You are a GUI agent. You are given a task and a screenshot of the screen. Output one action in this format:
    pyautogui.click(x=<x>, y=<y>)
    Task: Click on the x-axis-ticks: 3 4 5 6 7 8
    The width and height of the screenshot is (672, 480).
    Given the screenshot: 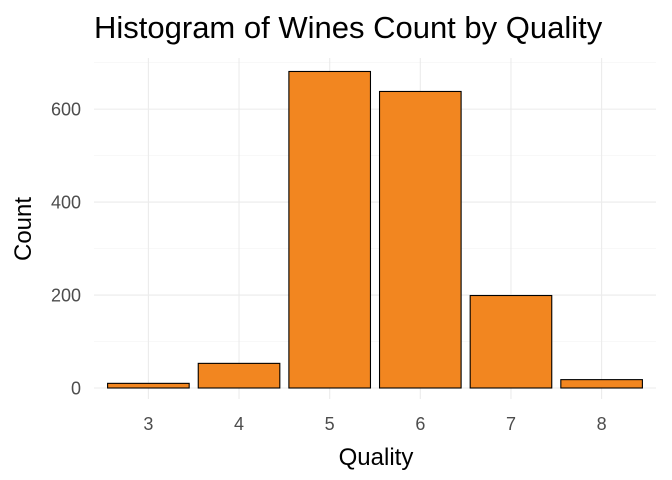 What is the action you would take?
    pyautogui.click(x=374, y=424)
    